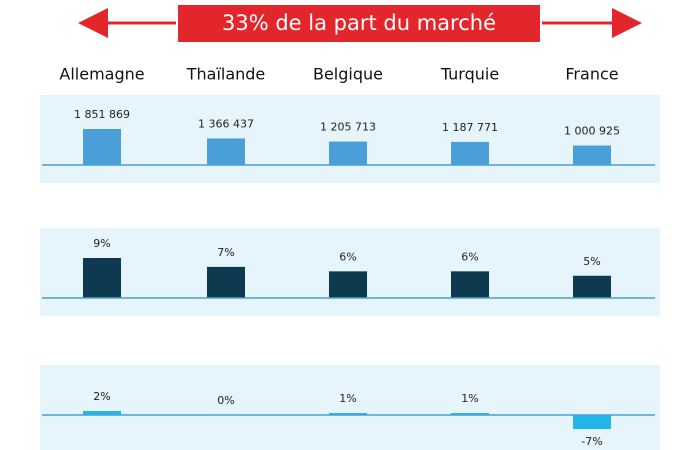  Describe the element at coordinates (102, 114) in the screenshot. I see `value-label: 1 851 869` at that location.